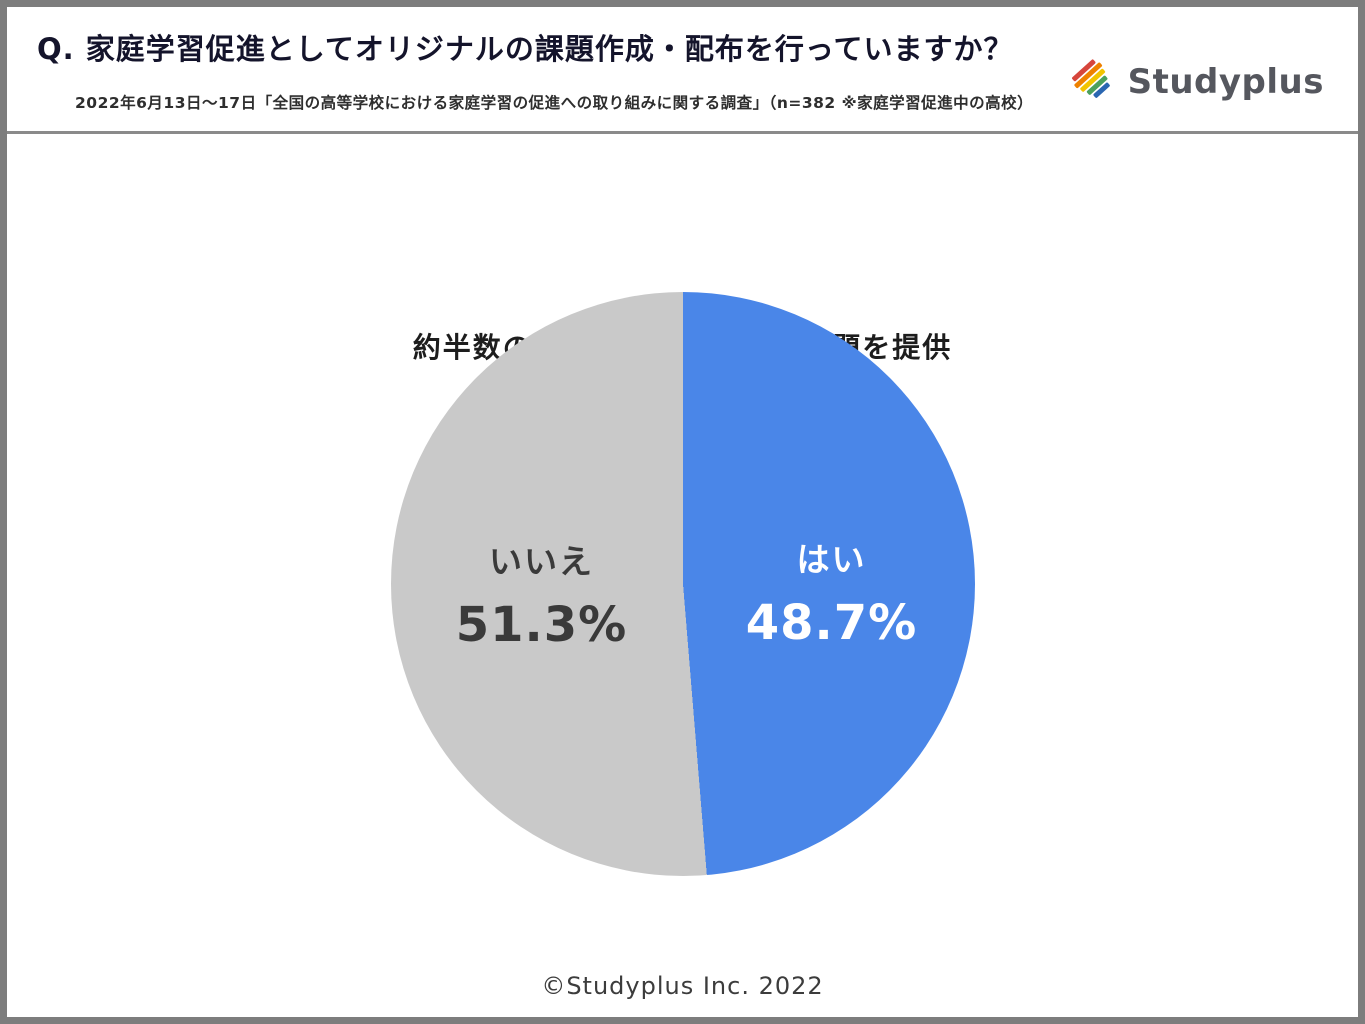  What do you see at coordinates (541, 561) in the screenshot?
I see `slice-label-no: いいえ` at bounding box center [541, 561].